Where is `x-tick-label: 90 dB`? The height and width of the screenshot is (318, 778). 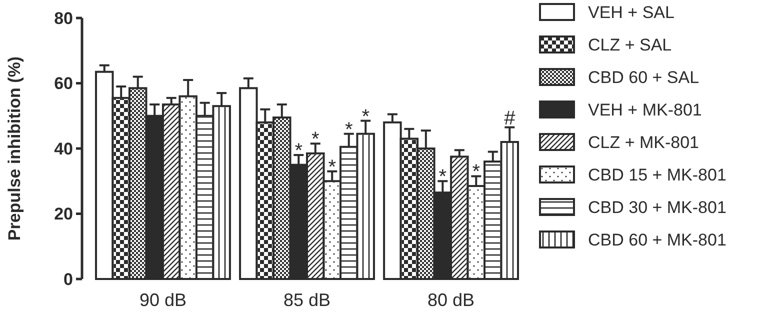 x-tick-label: 90 dB is located at coordinates (162, 300).